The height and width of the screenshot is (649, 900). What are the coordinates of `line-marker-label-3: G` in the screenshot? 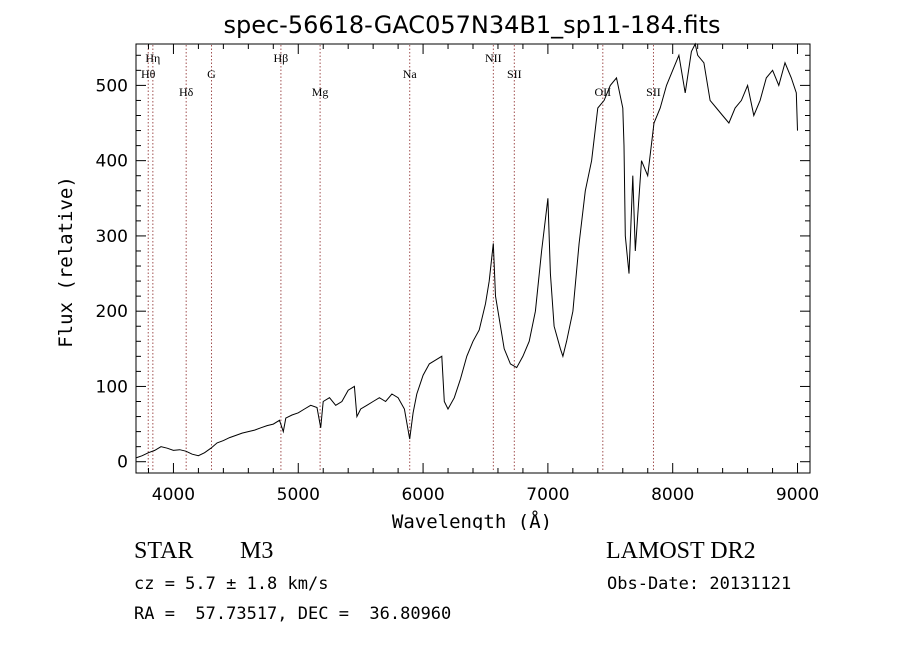 It's located at (211, 74).